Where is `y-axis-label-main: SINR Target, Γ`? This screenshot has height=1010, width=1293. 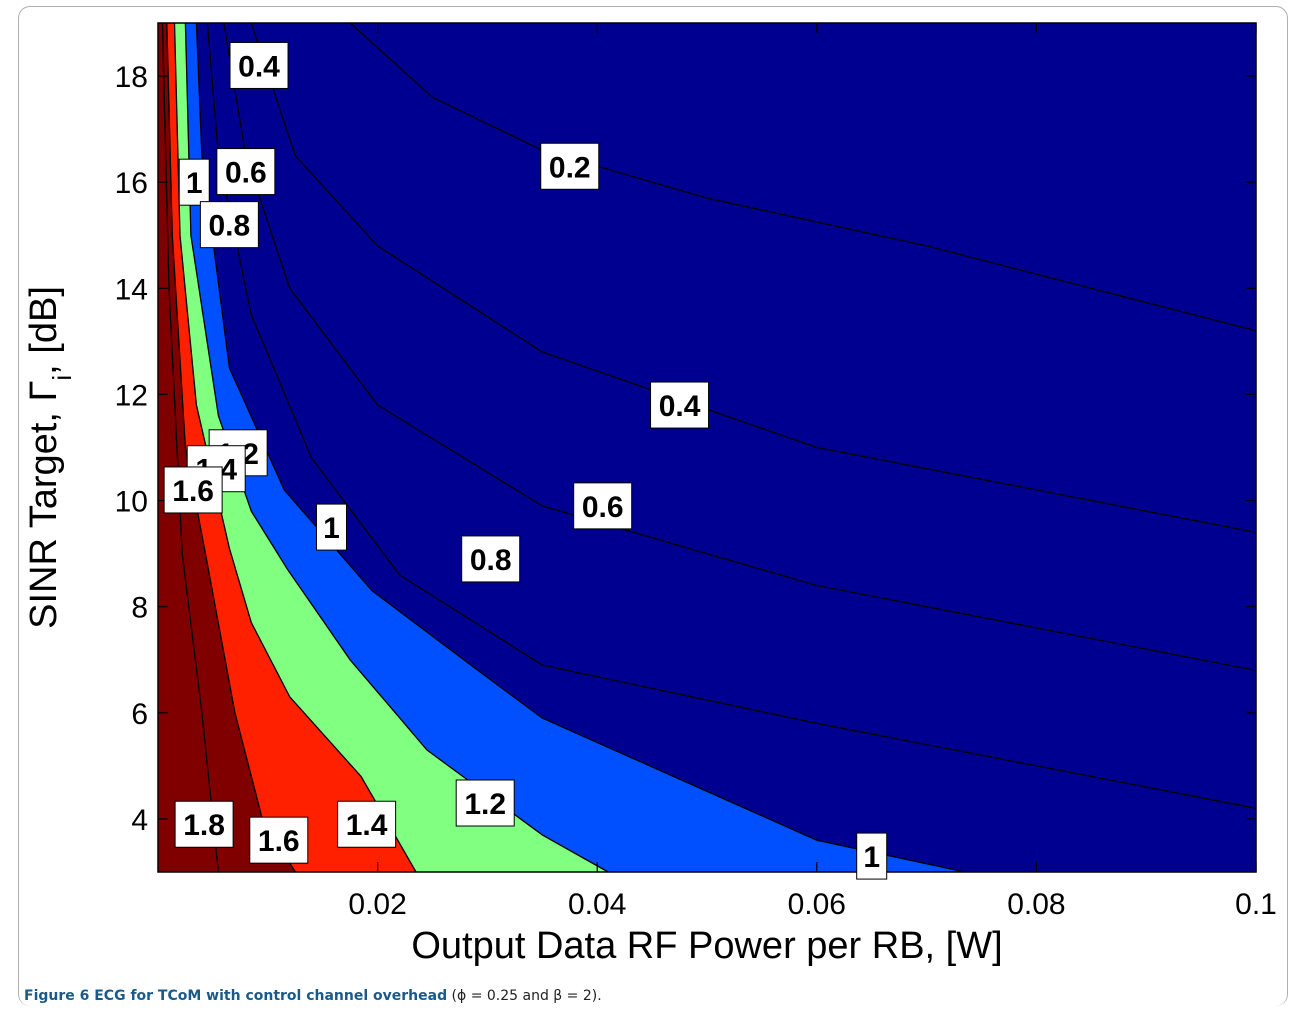 y-axis-label-main: SINR Target, Γ is located at coordinates (44, 505).